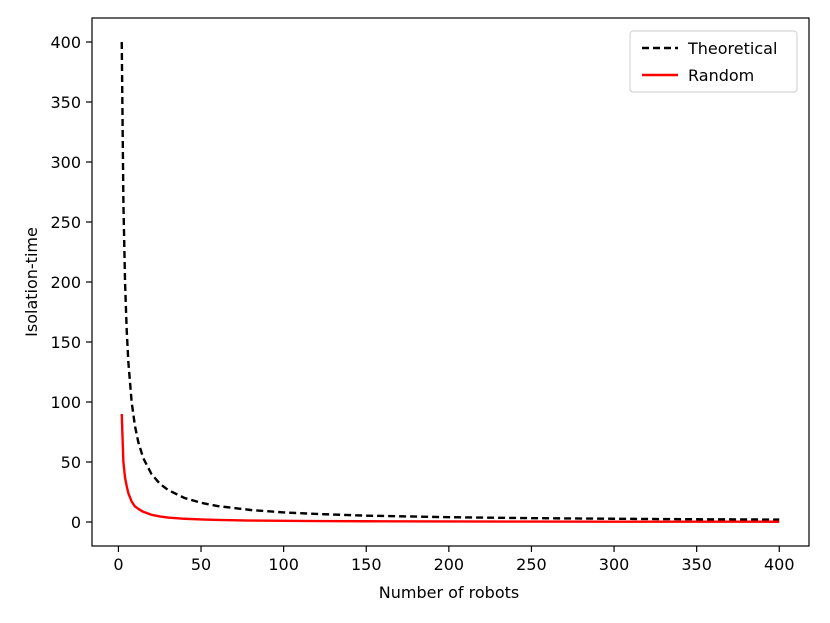 The height and width of the screenshot is (623, 830). Describe the element at coordinates (449, 564) in the screenshot. I see `x-tick-label: 200` at that location.